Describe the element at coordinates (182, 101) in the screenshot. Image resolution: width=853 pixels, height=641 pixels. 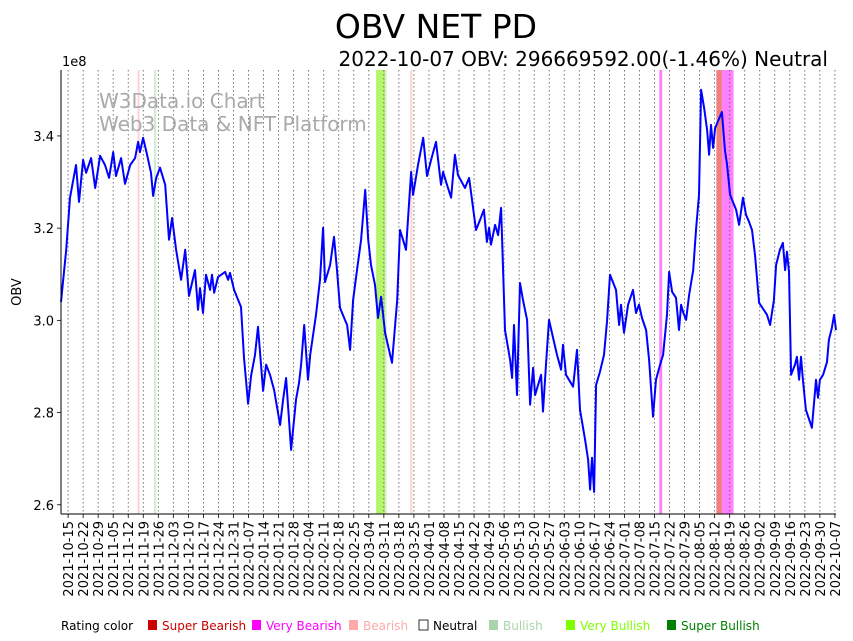
I see `watermark-line-1: W3Data.io Chart` at that location.